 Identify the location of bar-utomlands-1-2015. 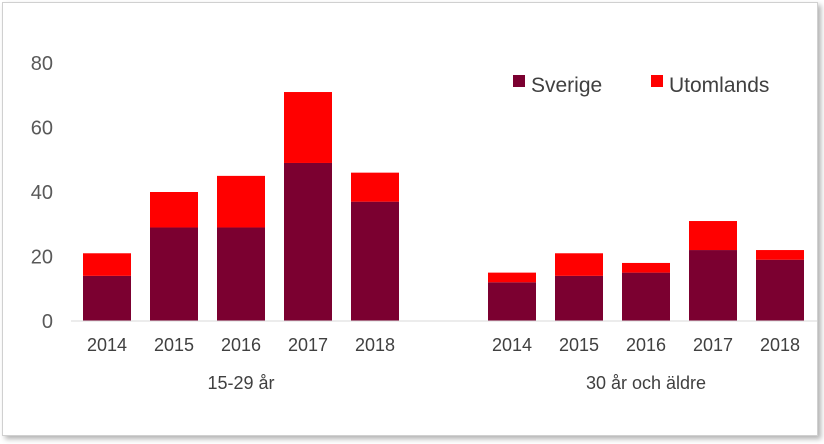
(174, 210).